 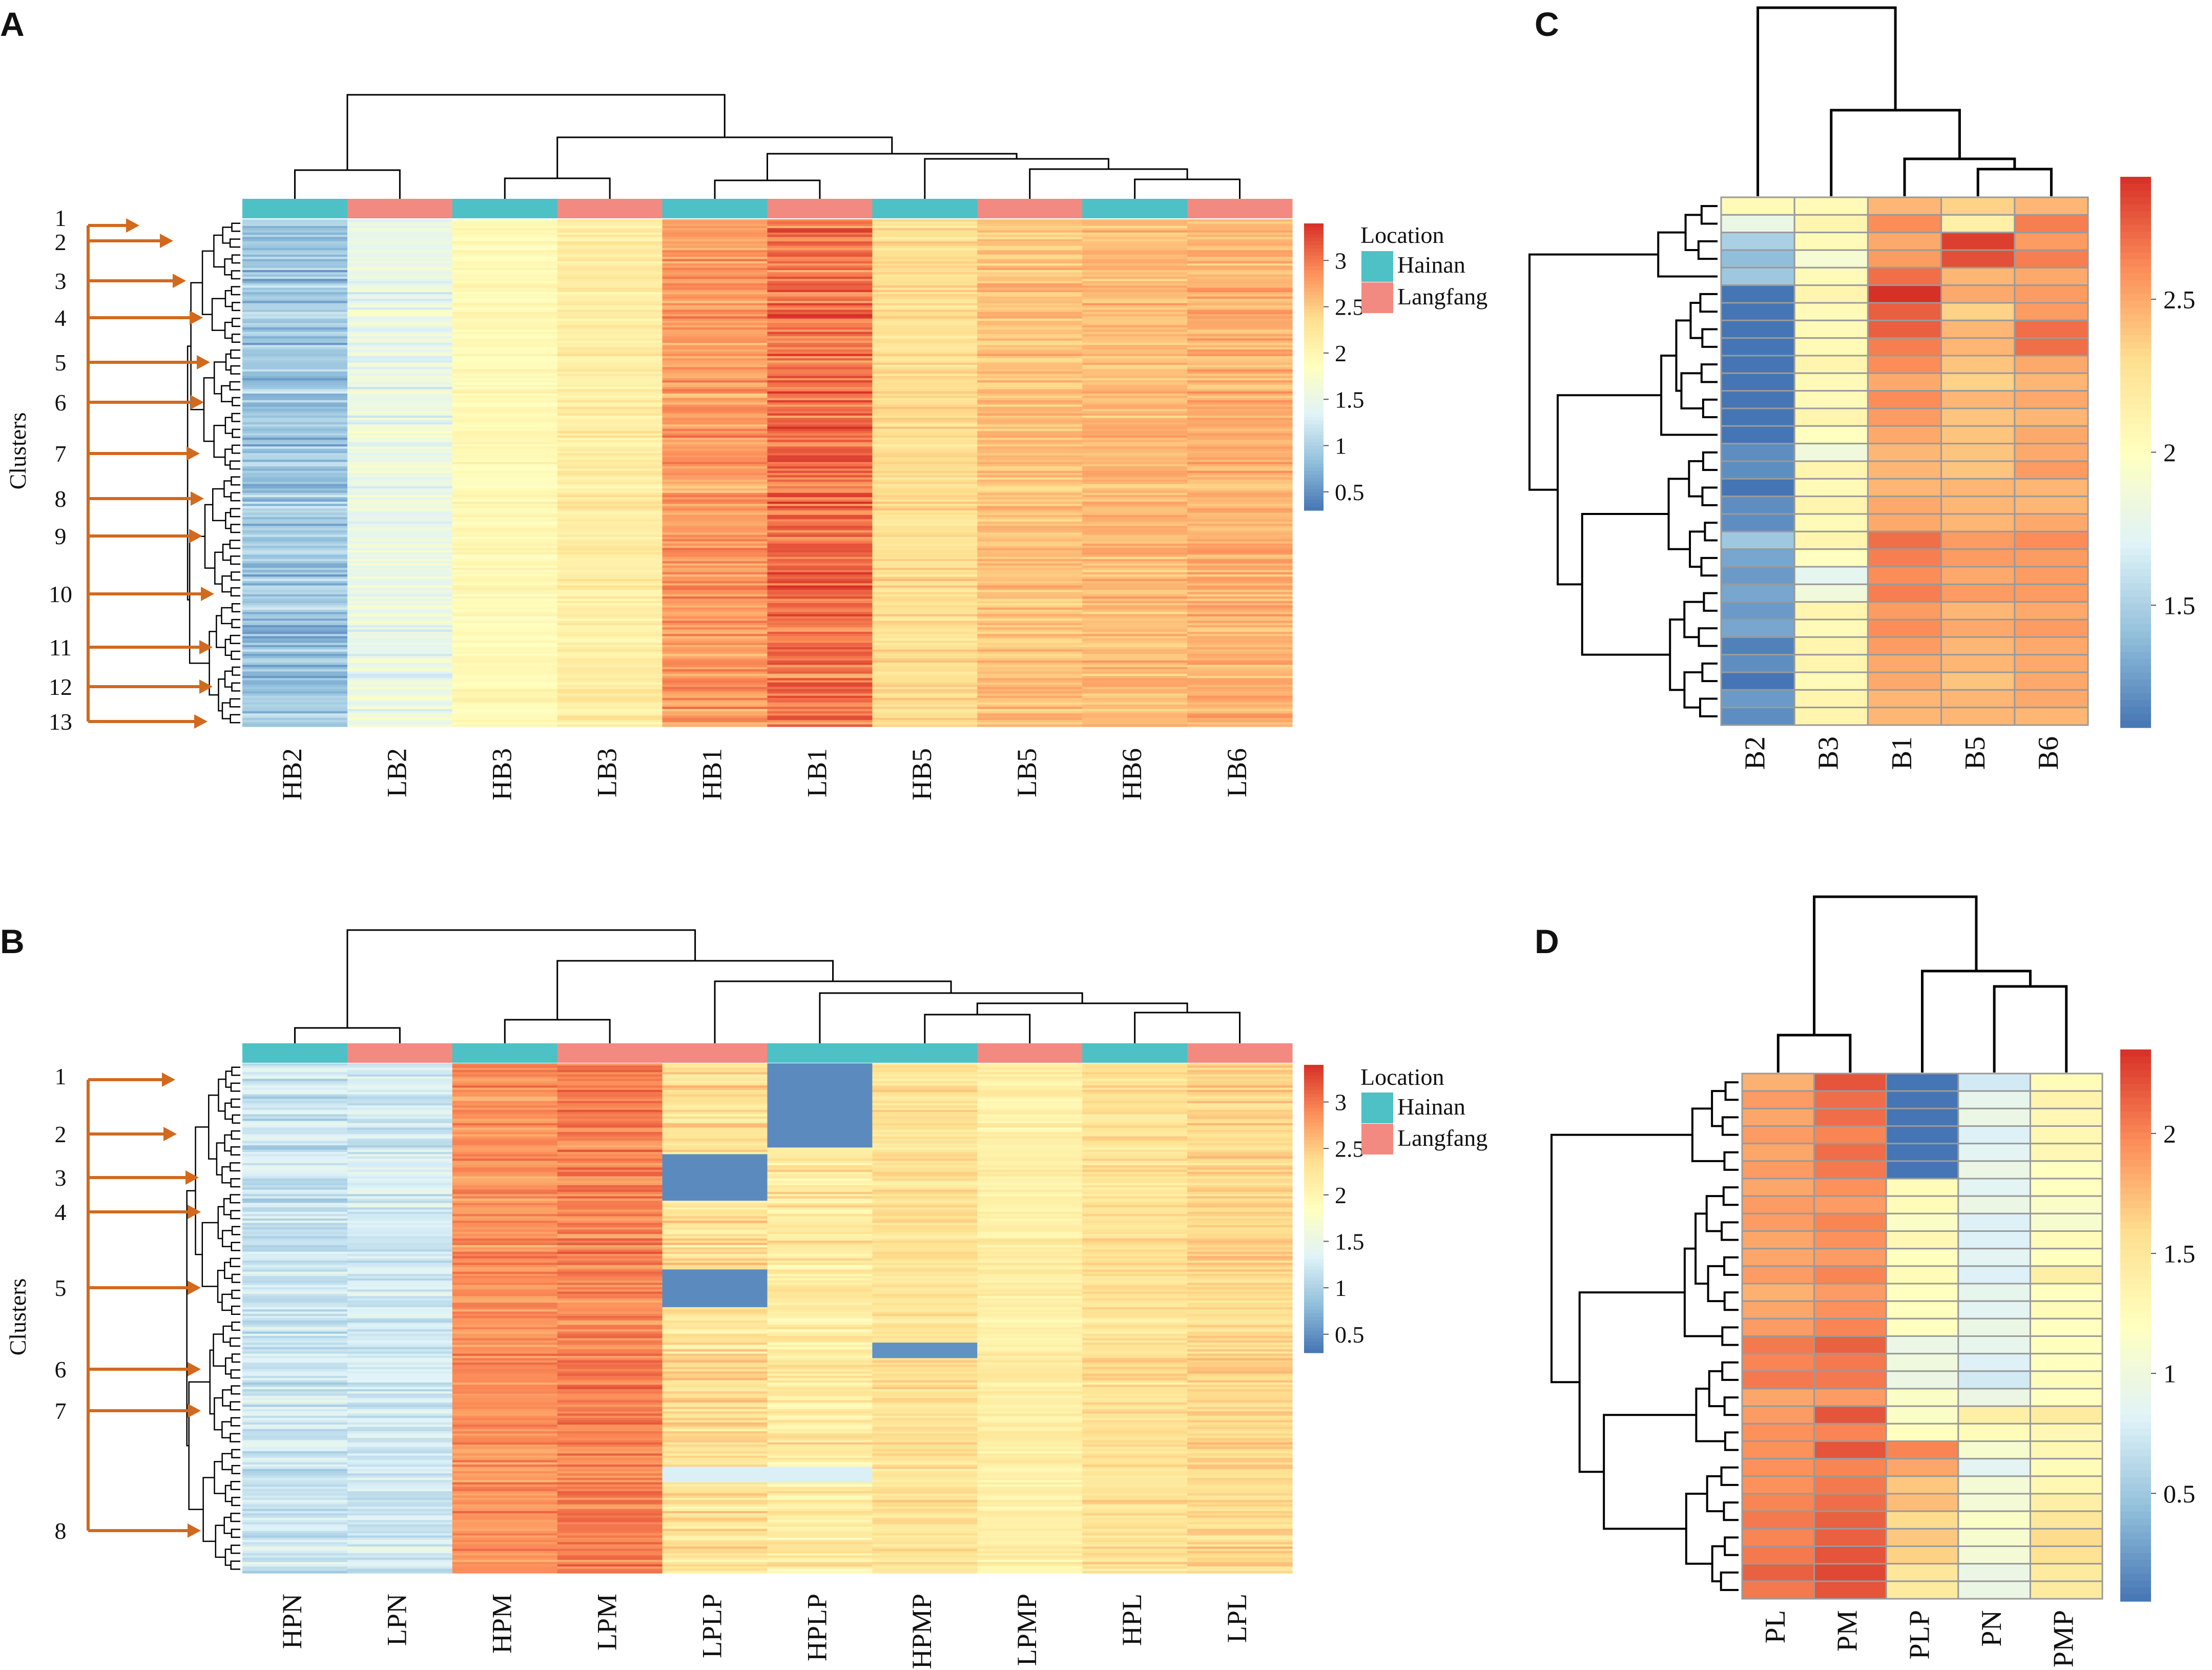 I want to click on column-dendrogram-branch, so click(x=1187, y=1028).